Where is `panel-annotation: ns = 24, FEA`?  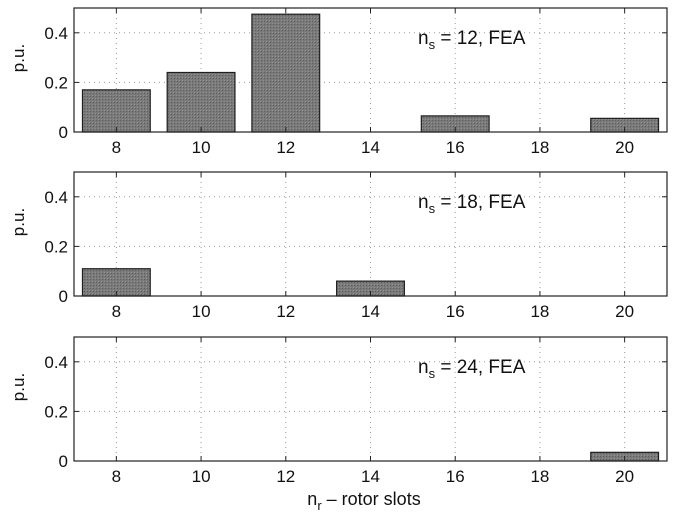 panel-annotation: ns = 24, FEA is located at coordinates (472, 369).